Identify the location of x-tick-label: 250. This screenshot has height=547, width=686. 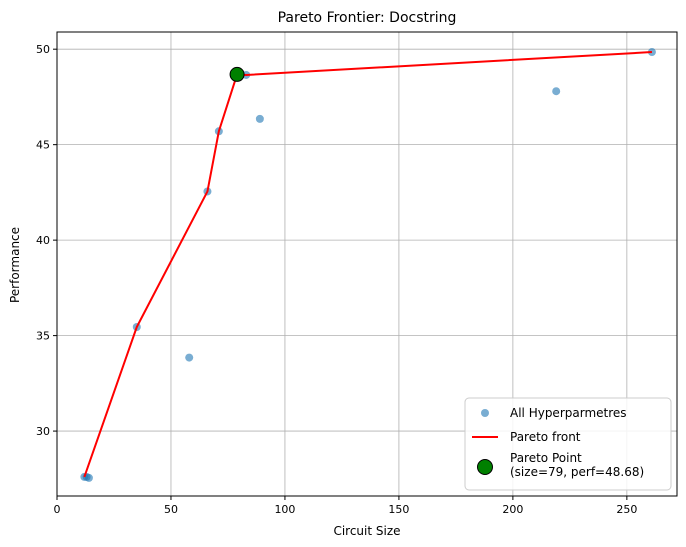
(626, 509).